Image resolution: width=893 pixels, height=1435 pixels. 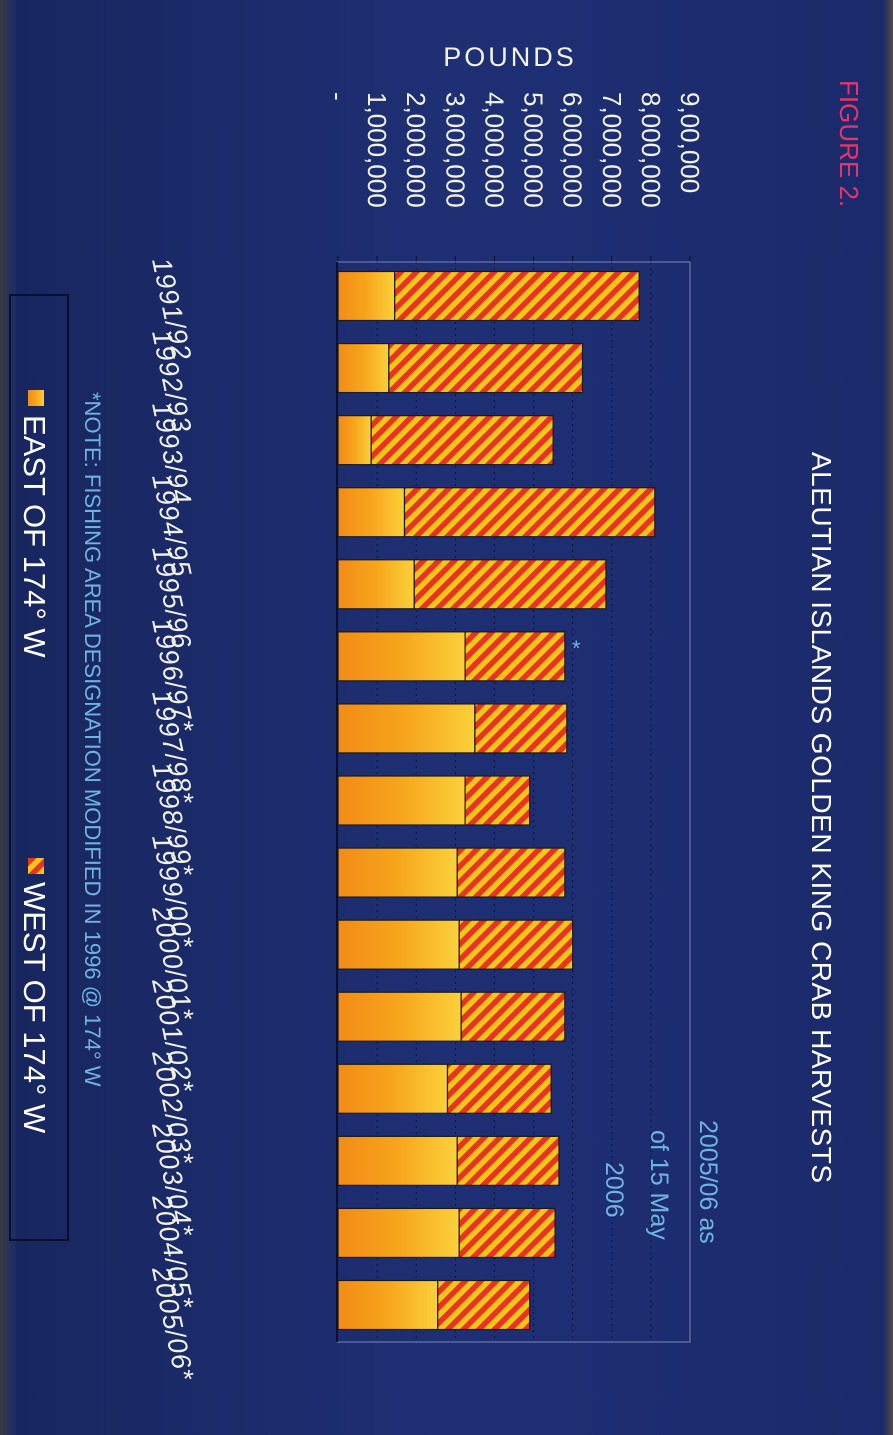 What do you see at coordinates (8, 717) in the screenshot?
I see `photo-edge-left` at bounding box center [8, 717].